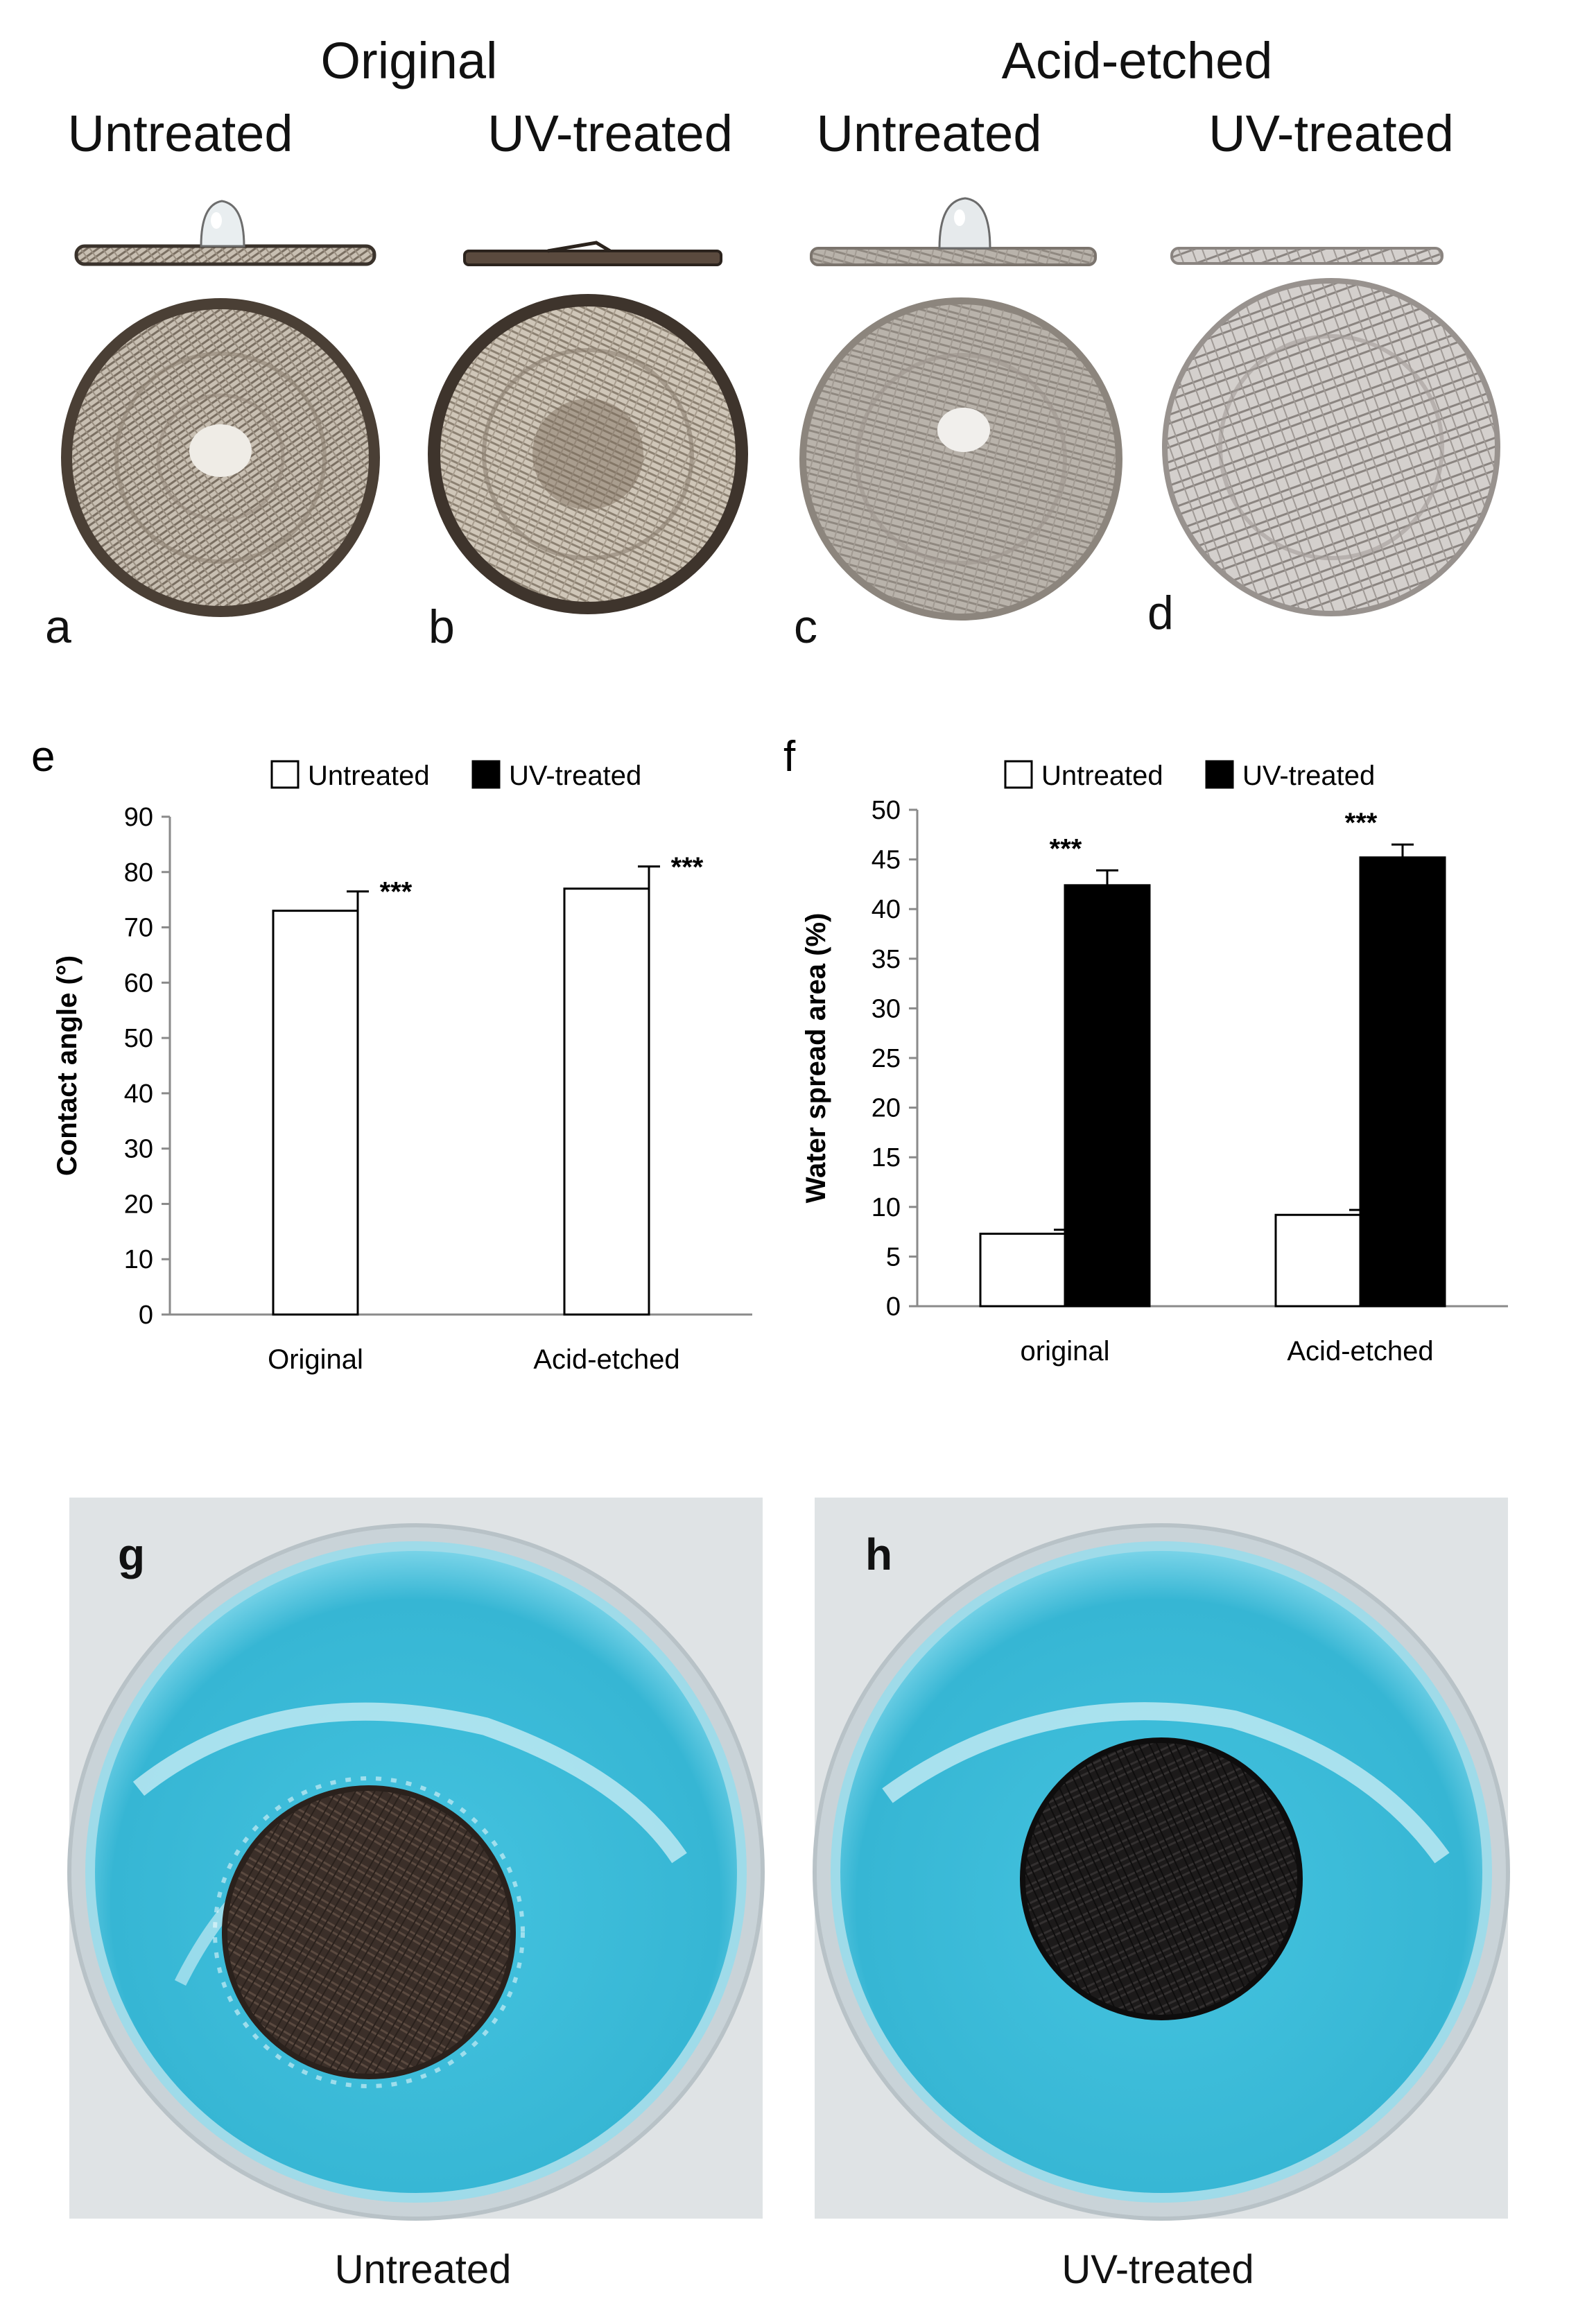 This screenshot has width=1578, height=2324. Describe the element at coordinates (887, 960) in the screenshot. I see `y-tick-label: 35` at that location.